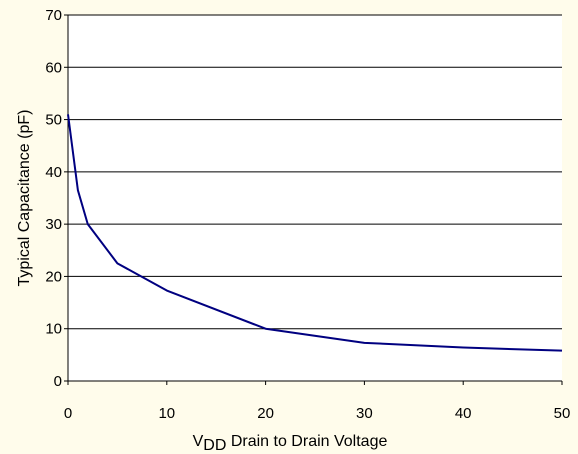 The height and width of the screenshot is (454, 578). Describe the element at coordinates (166, 413) in the screenshot. I see `x-tick-label: 10` at that location.